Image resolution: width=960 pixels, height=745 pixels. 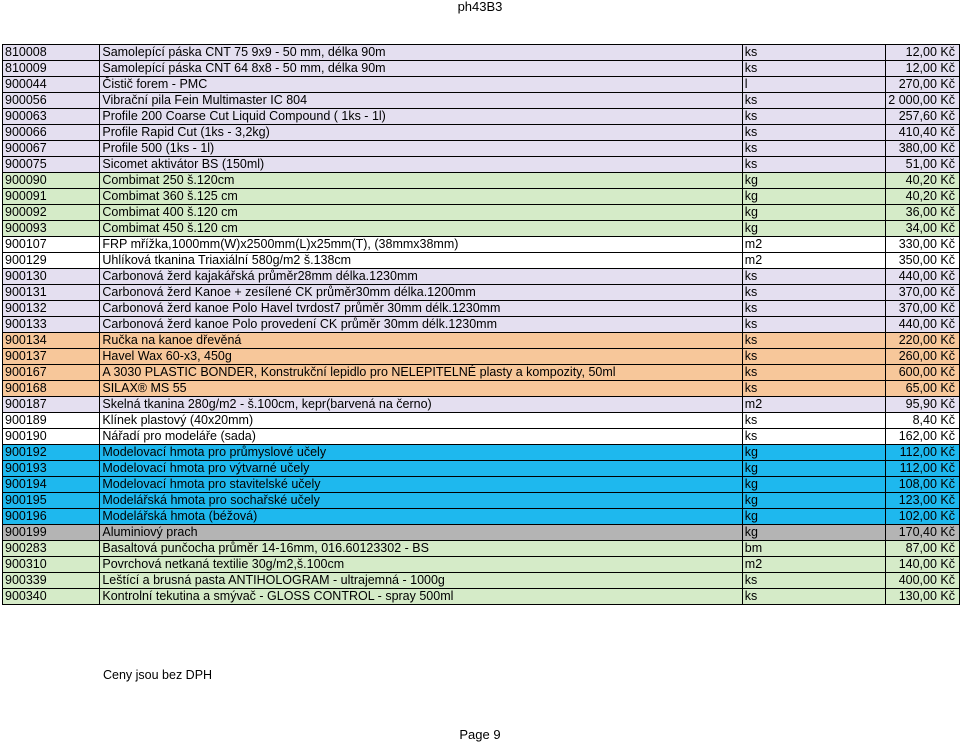 I want to click on price-cell: 220,00 Kč, so click(x=922, y=340).